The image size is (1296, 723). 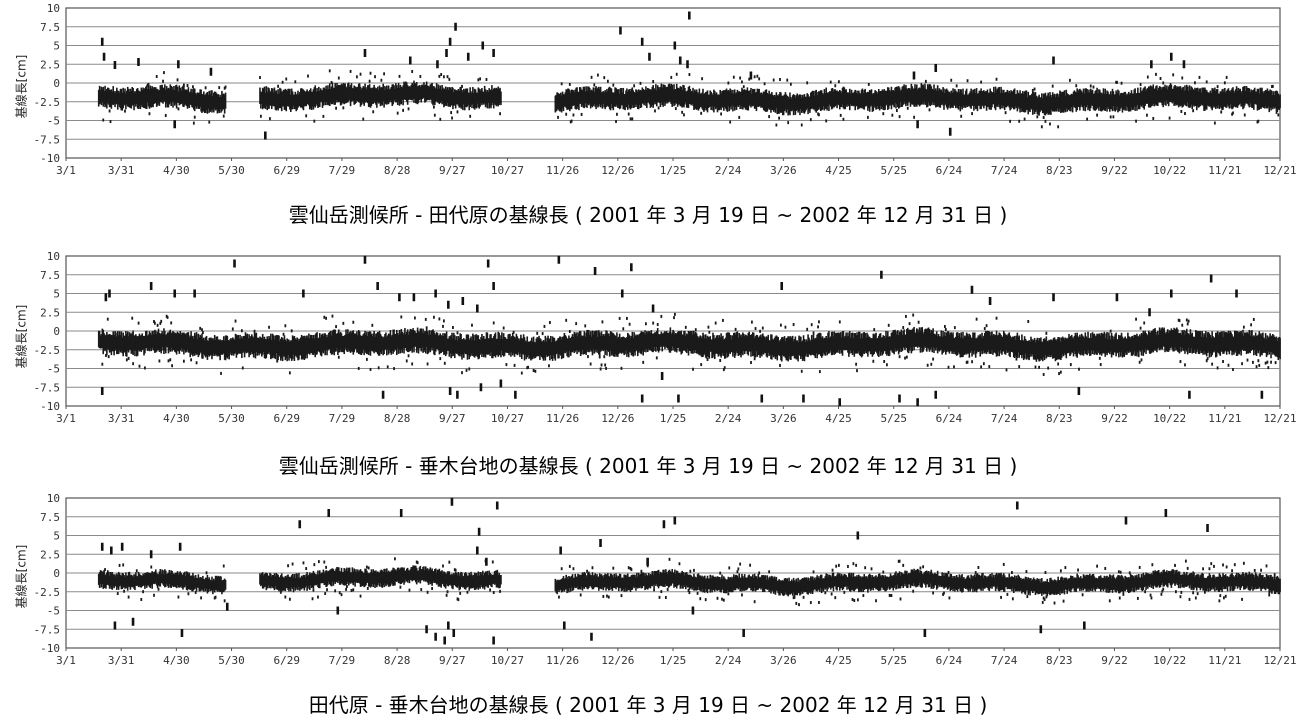 What do you see at coordinates (47, 350) in the screenshot?
I see `y-tick-label: -2.5` at bounding box center [47, 350].